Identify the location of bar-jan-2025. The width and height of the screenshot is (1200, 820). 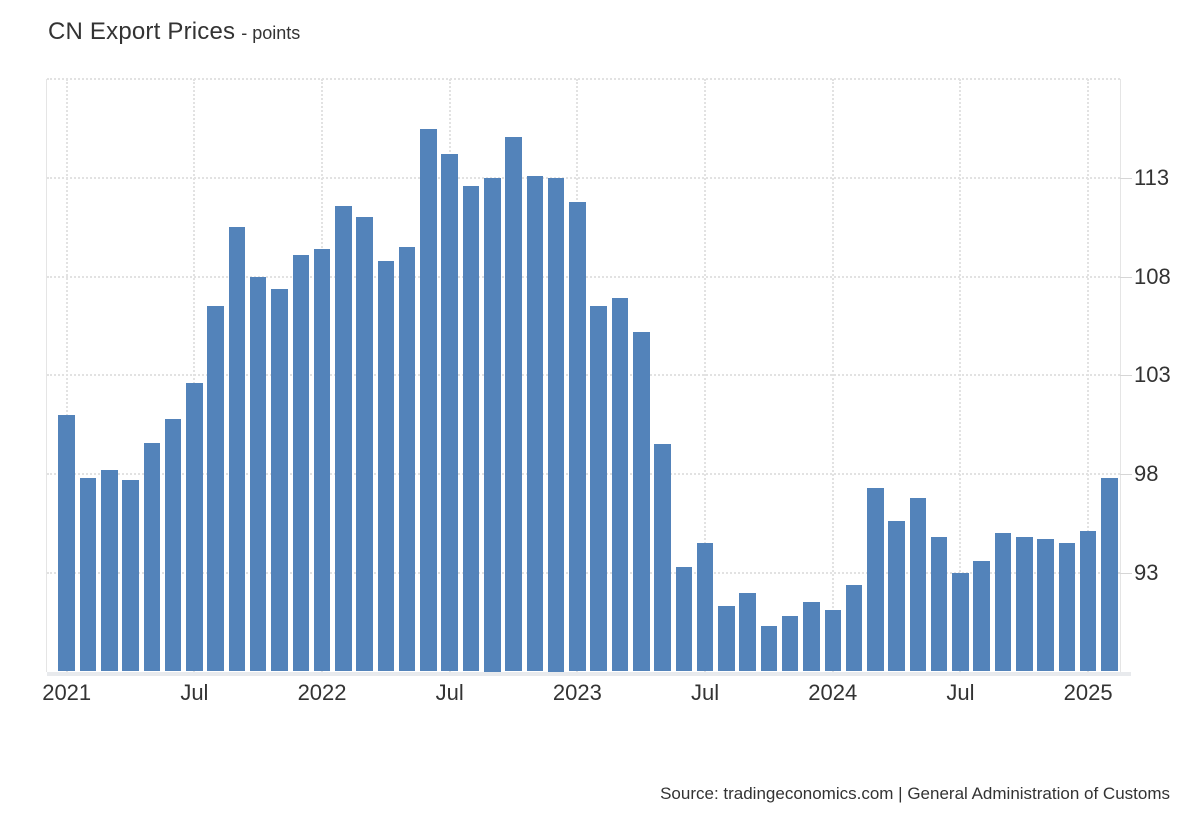
(1088, 601).